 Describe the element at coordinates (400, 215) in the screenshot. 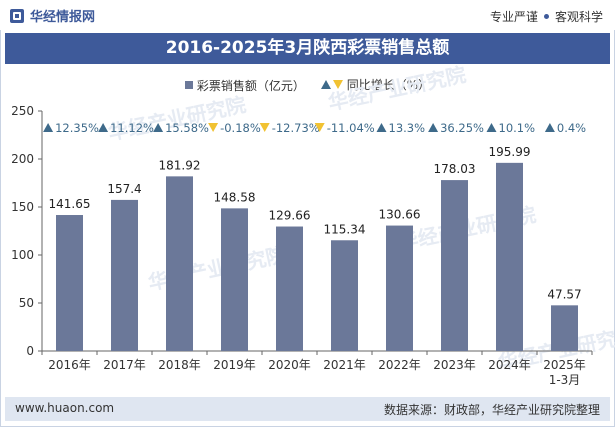

I see `bar-value-label: 130.66` at that location.